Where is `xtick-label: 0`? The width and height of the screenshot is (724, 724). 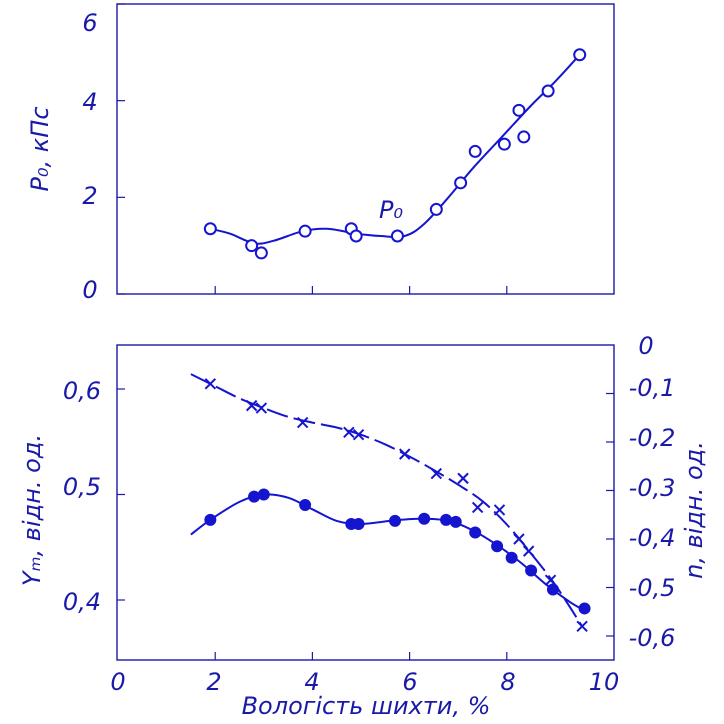
xtick-label: 0 is located at coordinates (117, 682).